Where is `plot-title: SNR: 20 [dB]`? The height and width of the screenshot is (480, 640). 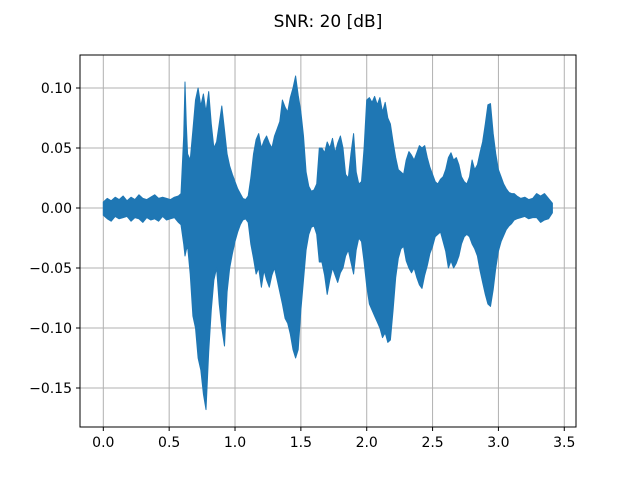
plot-title: SNR: 20 [dB] is located at coordinates (328, 22).